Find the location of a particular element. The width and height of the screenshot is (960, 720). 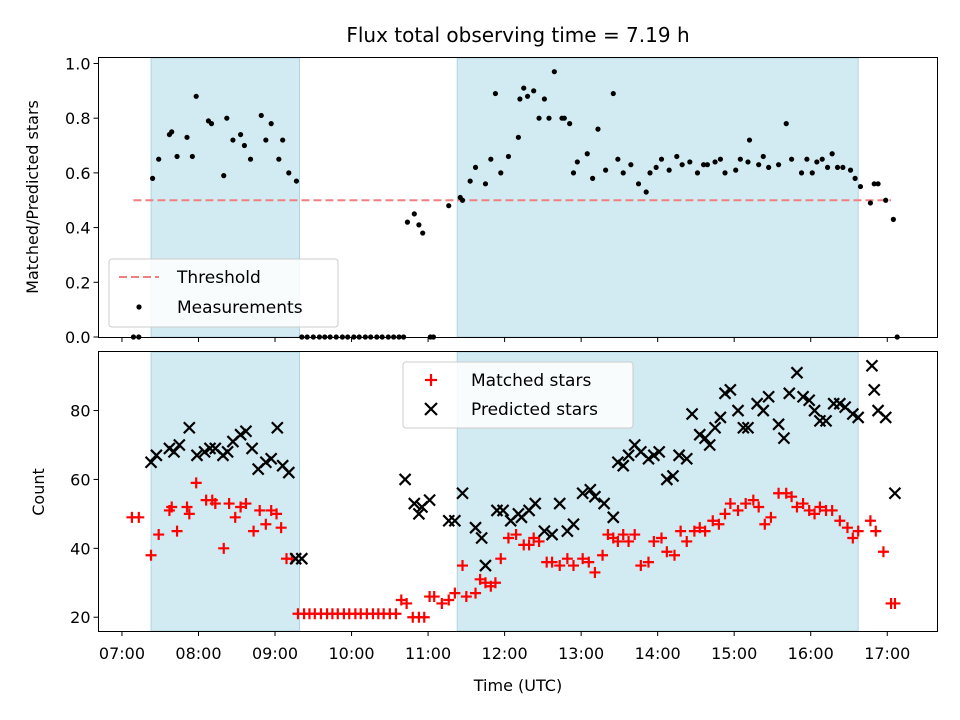

legend-matched-swatch is located at coordinates (431, 380).